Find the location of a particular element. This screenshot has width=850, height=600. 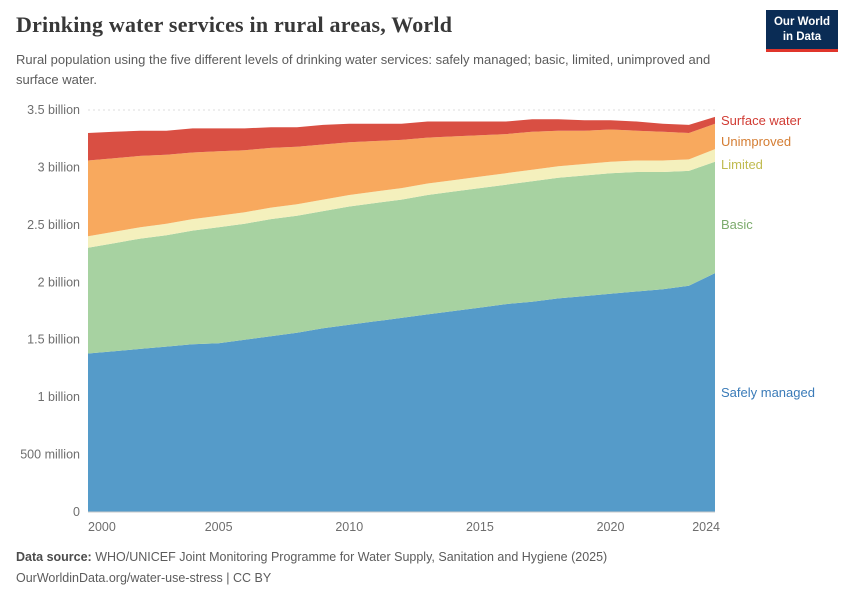

x-axis-labels: 2000 2005 2010 2015 2020 2024 is located at coordinates (404, 527).